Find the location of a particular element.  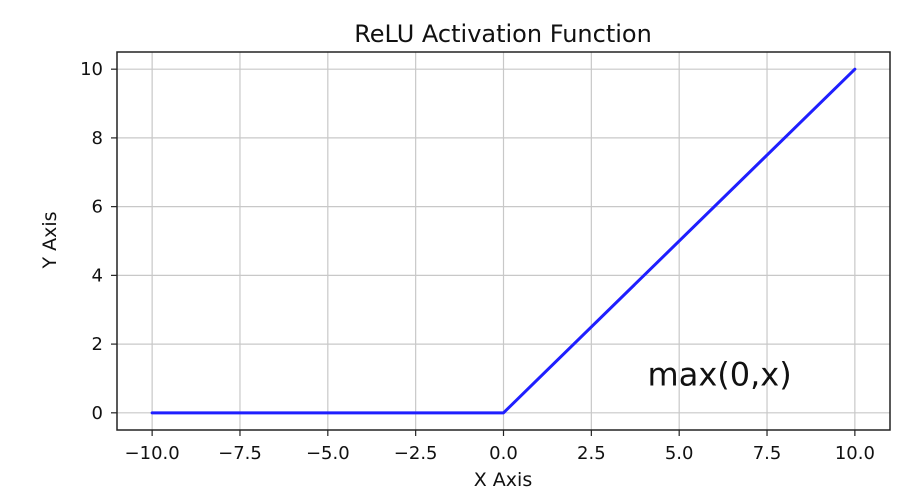

annotations: max(0,x) is located at coordinates (720, 374).